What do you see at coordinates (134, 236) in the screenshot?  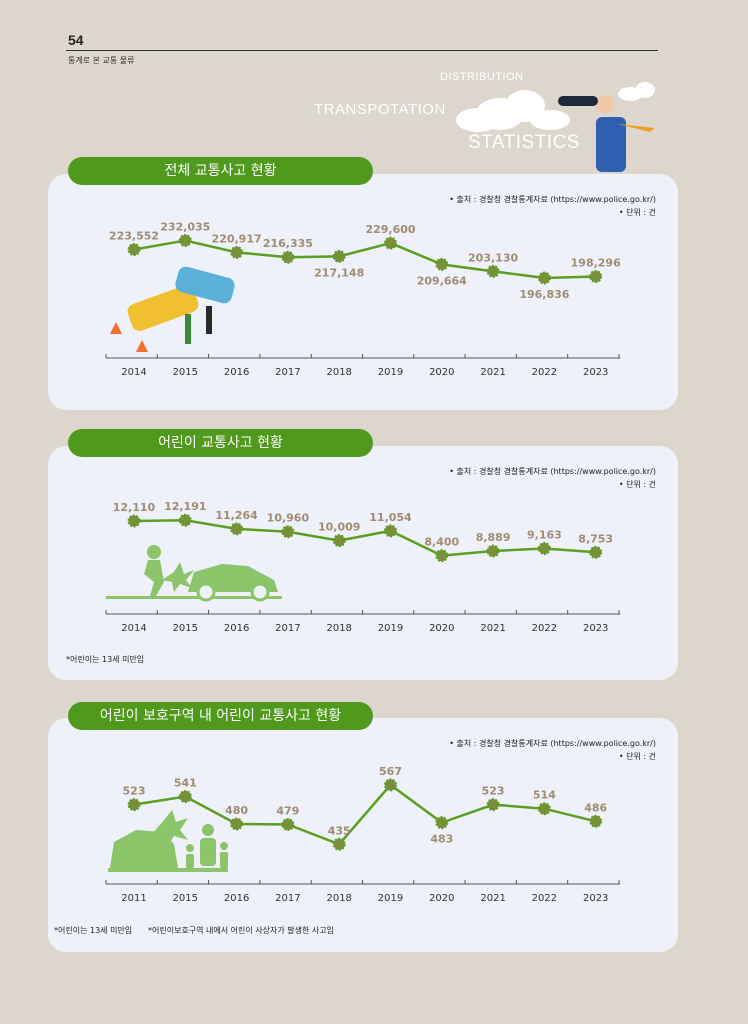 I see `data-label: 223,552` at bounding box center [134, 236].